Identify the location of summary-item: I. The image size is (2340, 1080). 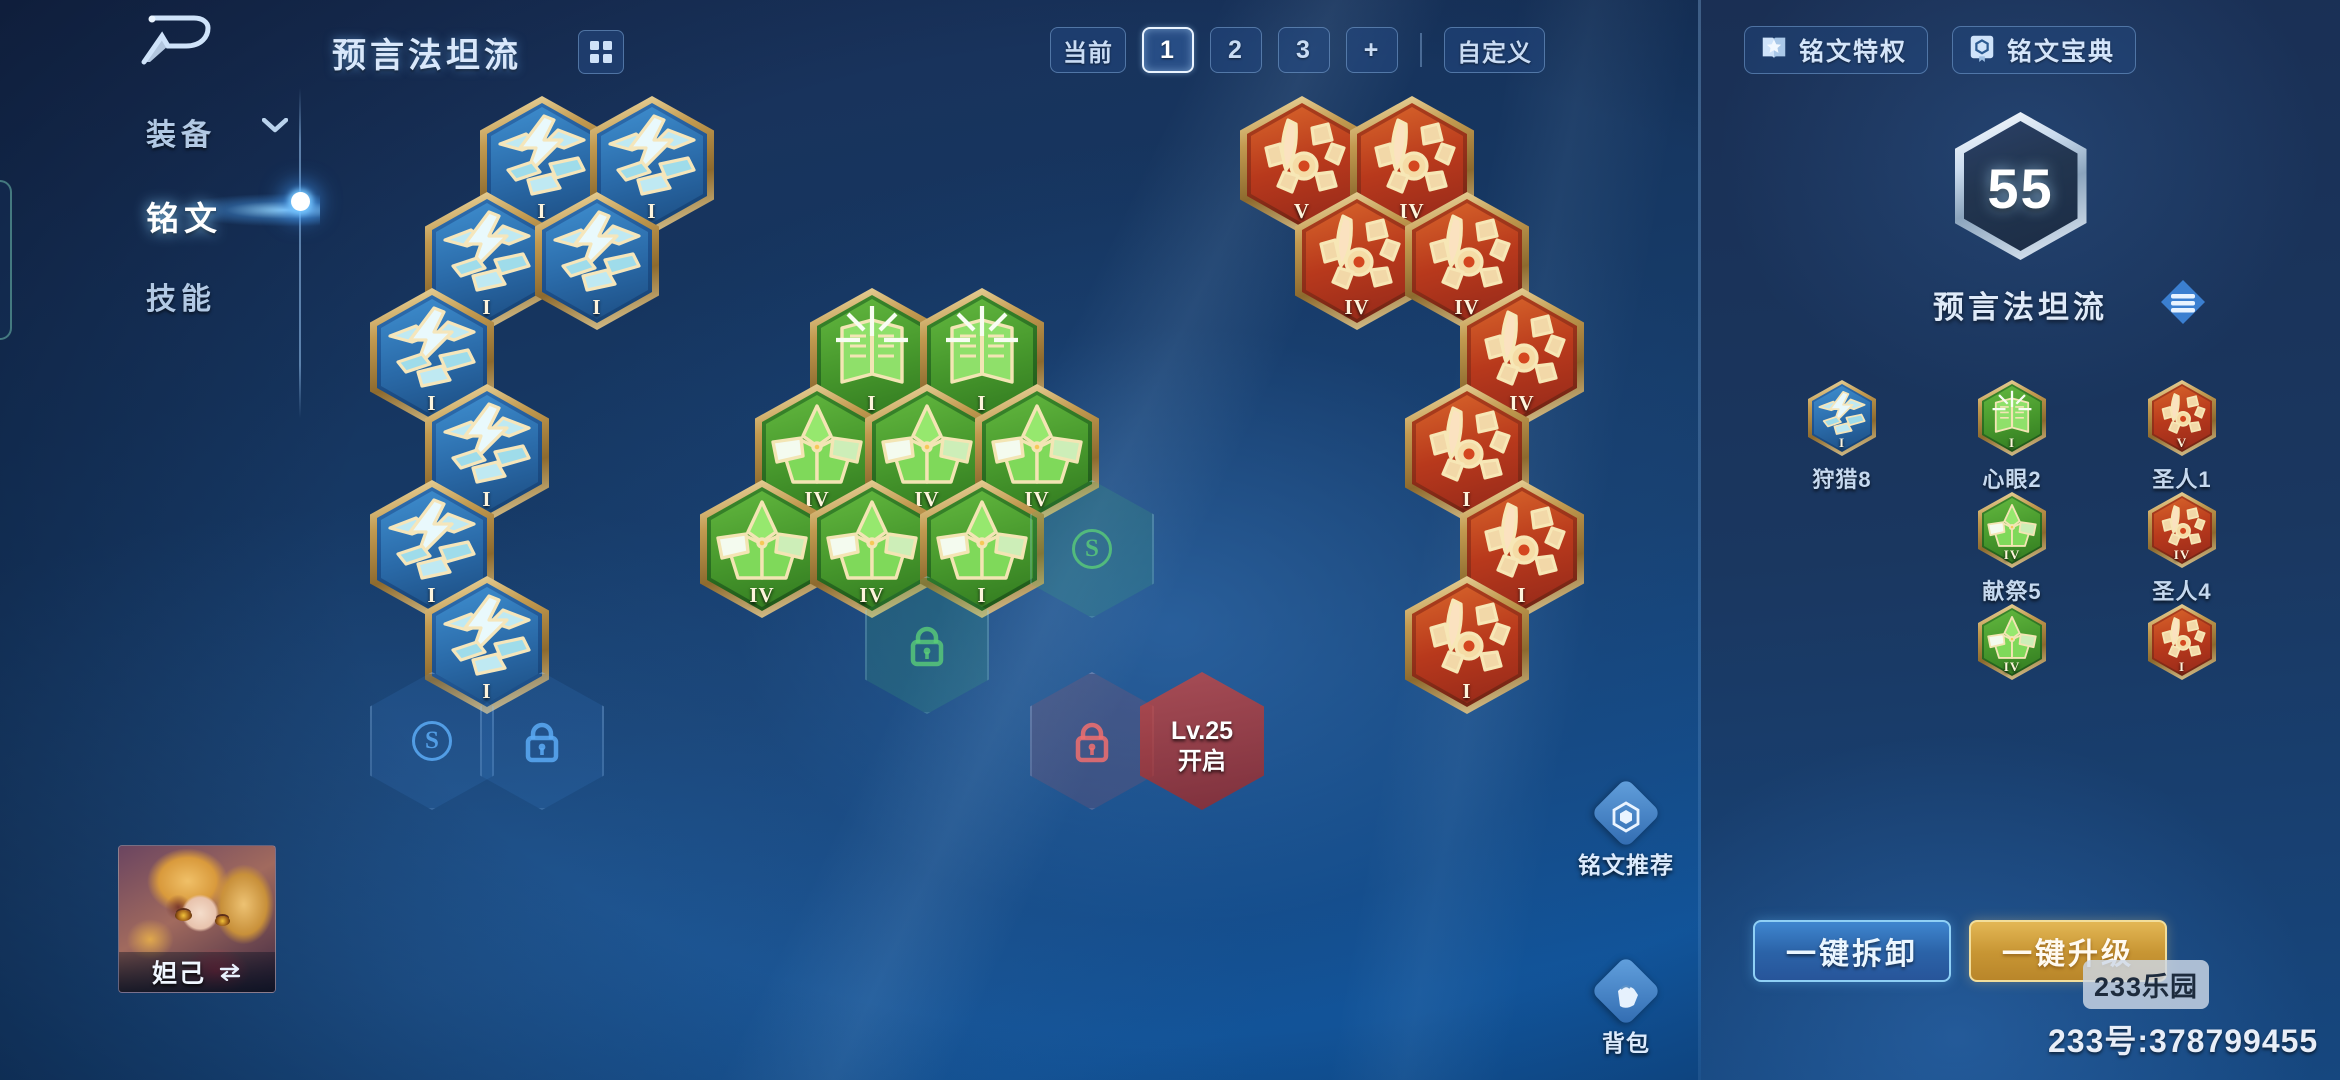
(2182, 660).